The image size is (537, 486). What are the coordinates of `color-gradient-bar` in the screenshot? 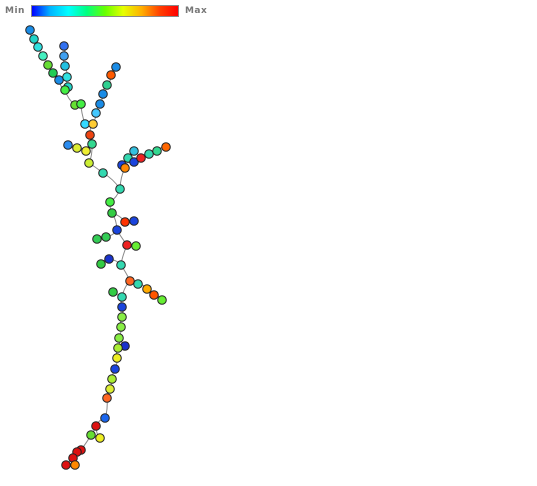 It's located at (104, 11).